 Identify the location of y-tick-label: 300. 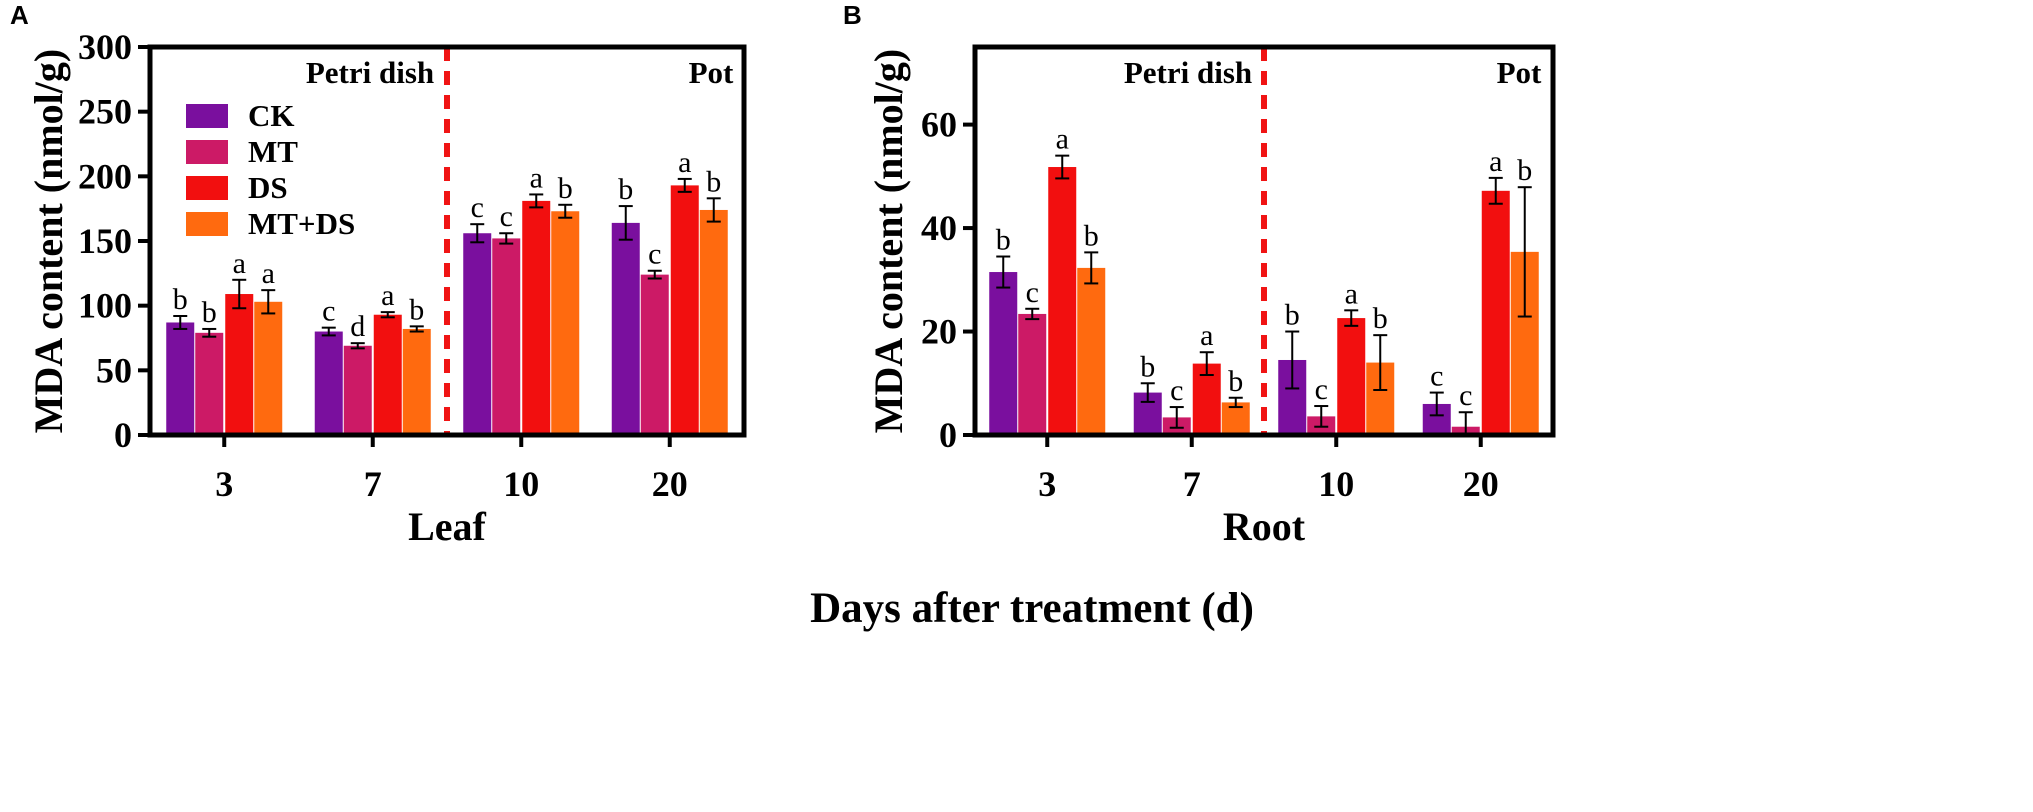
(105, 47).